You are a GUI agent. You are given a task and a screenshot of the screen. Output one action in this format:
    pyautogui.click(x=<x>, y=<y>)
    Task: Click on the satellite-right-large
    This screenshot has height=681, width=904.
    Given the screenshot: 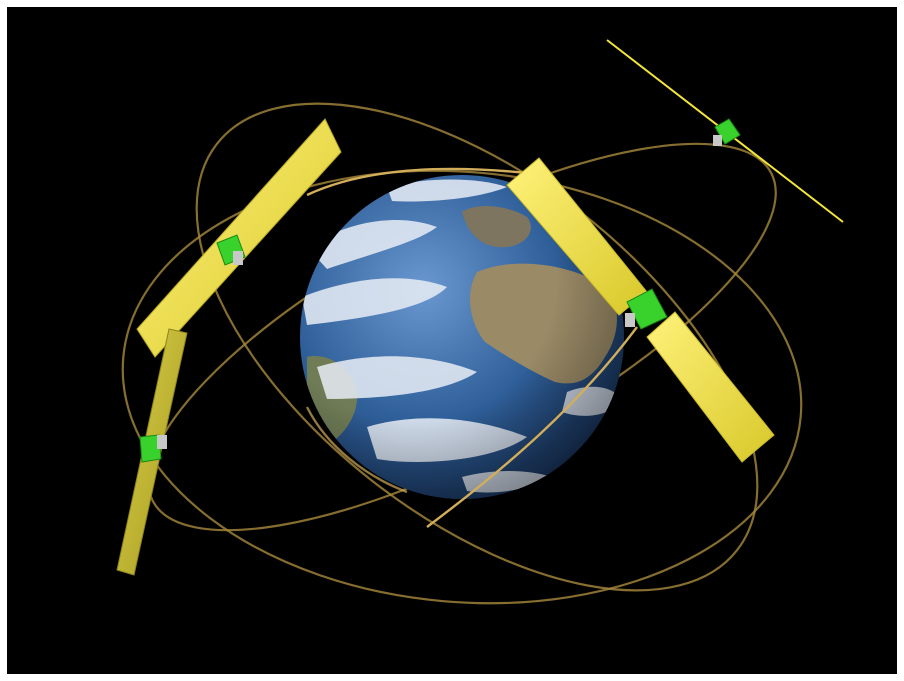 What is the action you would take?
    pyautogui.click(x=640, y=310)
    